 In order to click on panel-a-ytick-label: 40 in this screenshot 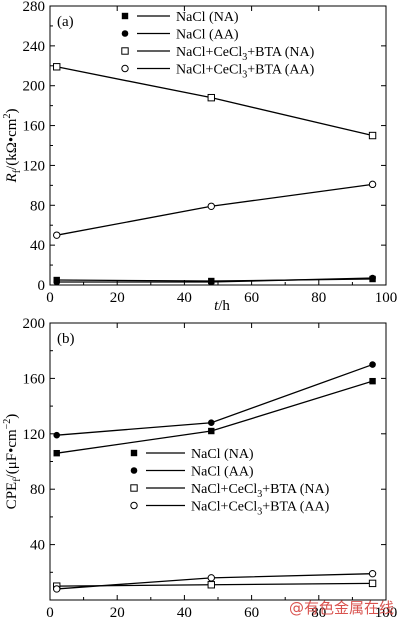, I will do `click(37, 246)`.